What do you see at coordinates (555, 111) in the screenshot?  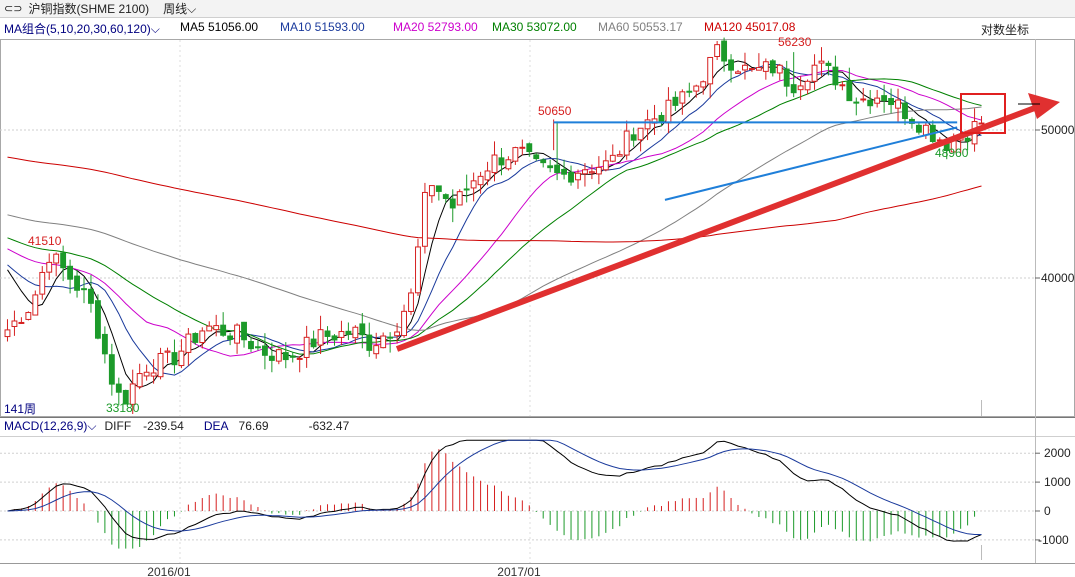 I see `price-annotation: 50650` at bounding box center [555, 111].